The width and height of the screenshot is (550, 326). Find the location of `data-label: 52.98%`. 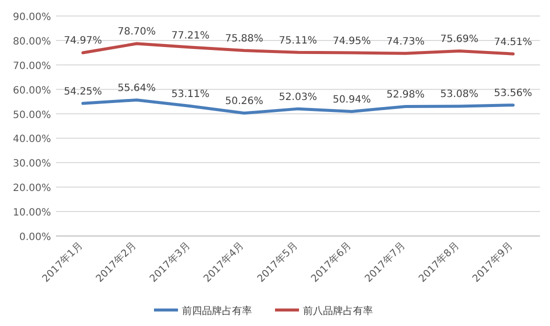

data-label: 52.98% is located at coordinates (405, 94).